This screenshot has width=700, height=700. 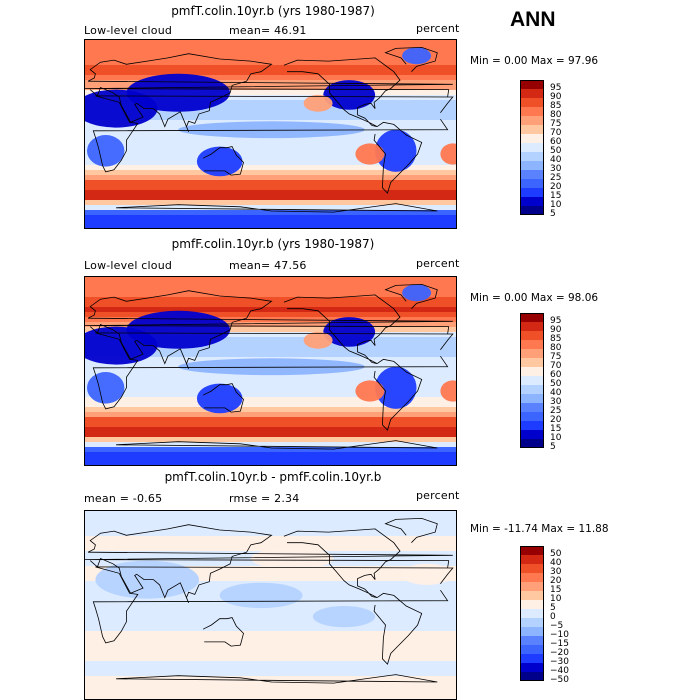 I want to click on colorbar-tick-label: 90, so click(x=556, y=330).